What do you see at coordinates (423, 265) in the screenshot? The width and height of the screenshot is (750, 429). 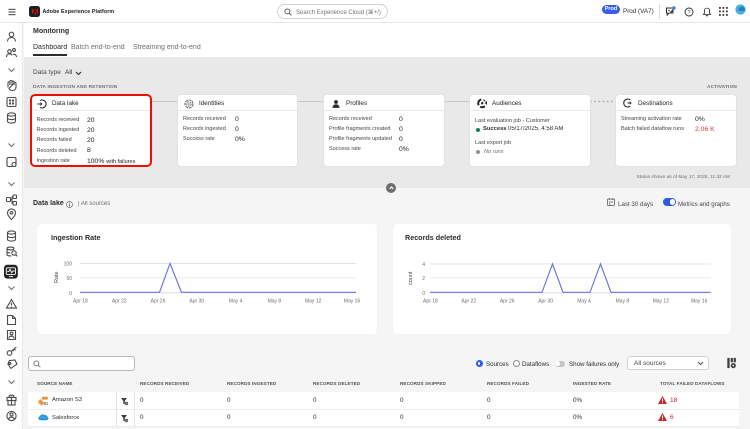 I see `svg-text: 4` at bounding box center [423, 265].